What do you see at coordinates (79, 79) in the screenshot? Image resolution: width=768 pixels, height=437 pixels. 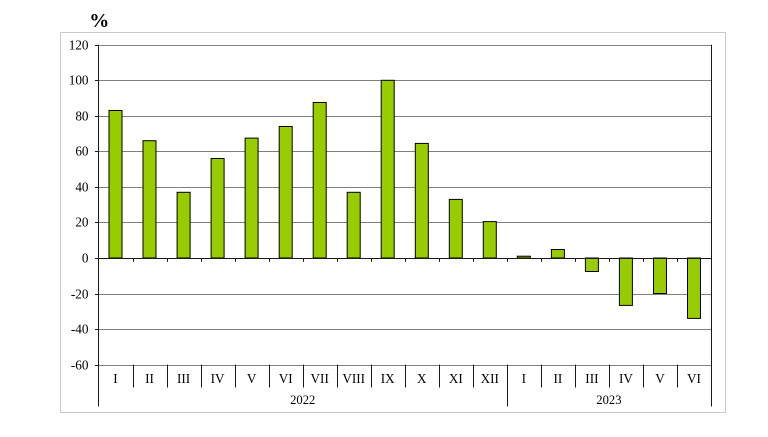 I see `svg-text: 100` at bounding box center [79, 79].